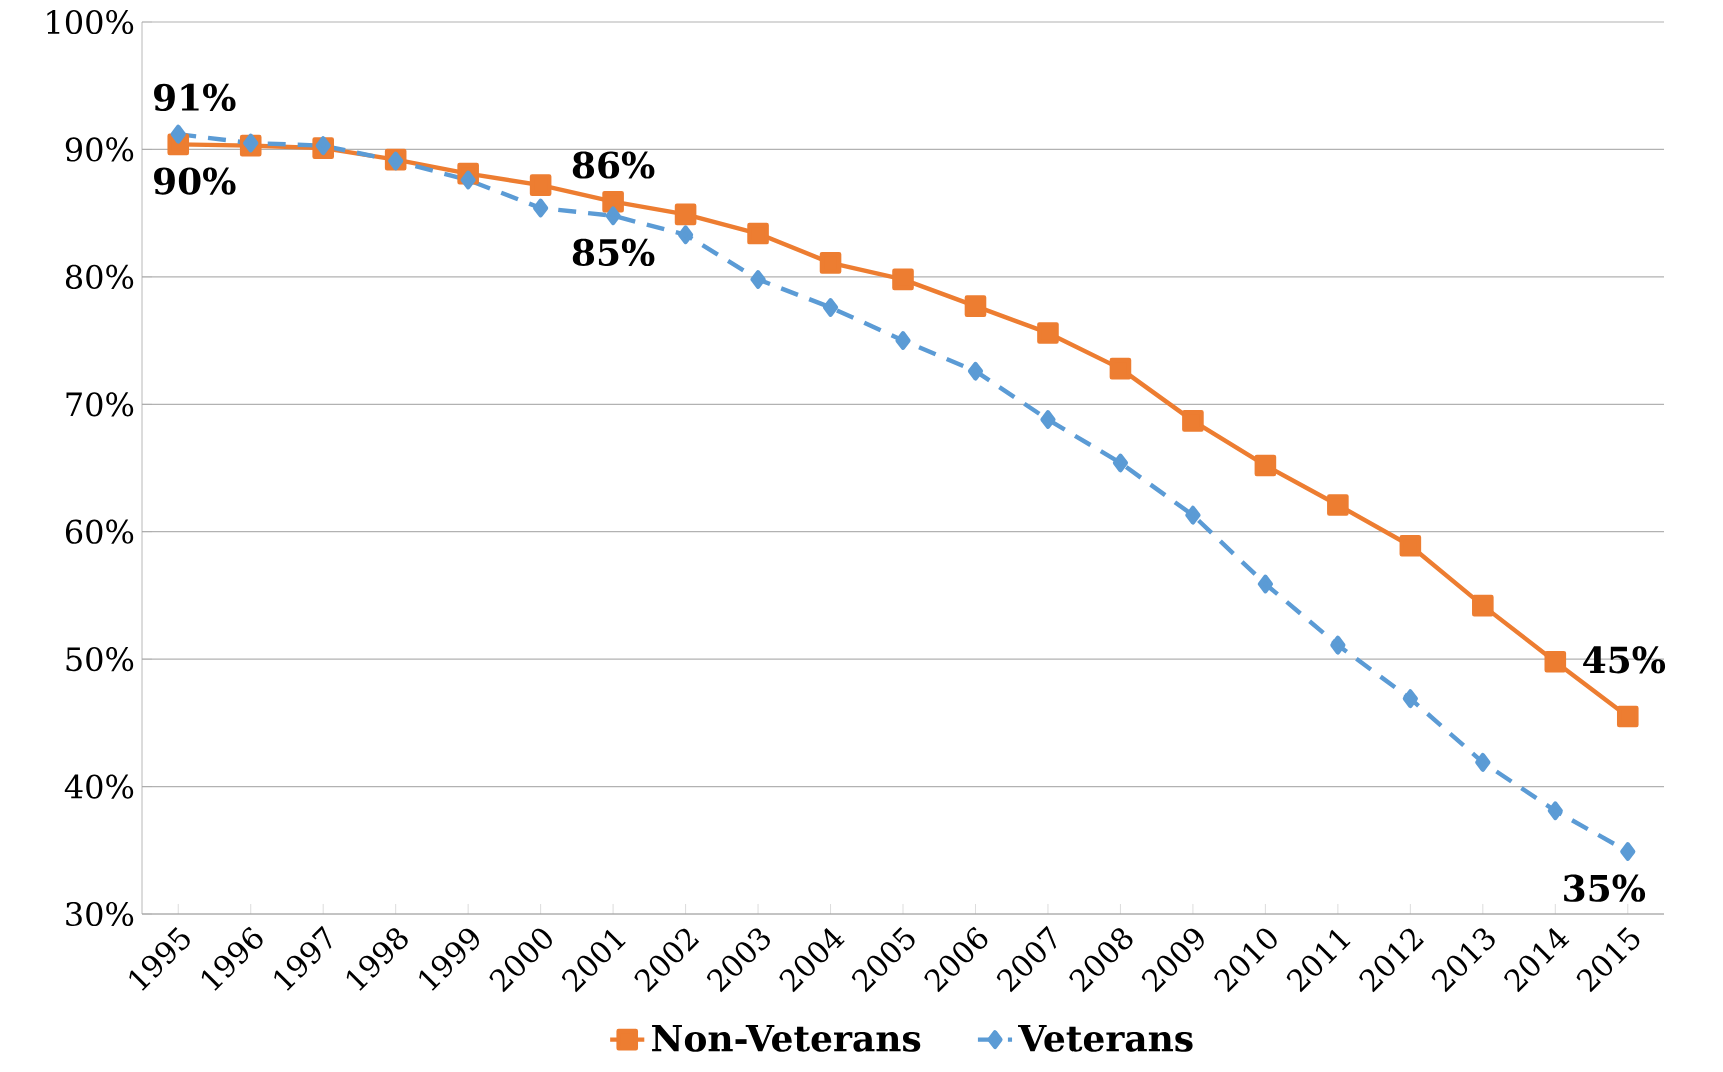  Describe the element at coordinates (100, 404) in the screenshot. I see `y-tick-label: 70%` at that location.